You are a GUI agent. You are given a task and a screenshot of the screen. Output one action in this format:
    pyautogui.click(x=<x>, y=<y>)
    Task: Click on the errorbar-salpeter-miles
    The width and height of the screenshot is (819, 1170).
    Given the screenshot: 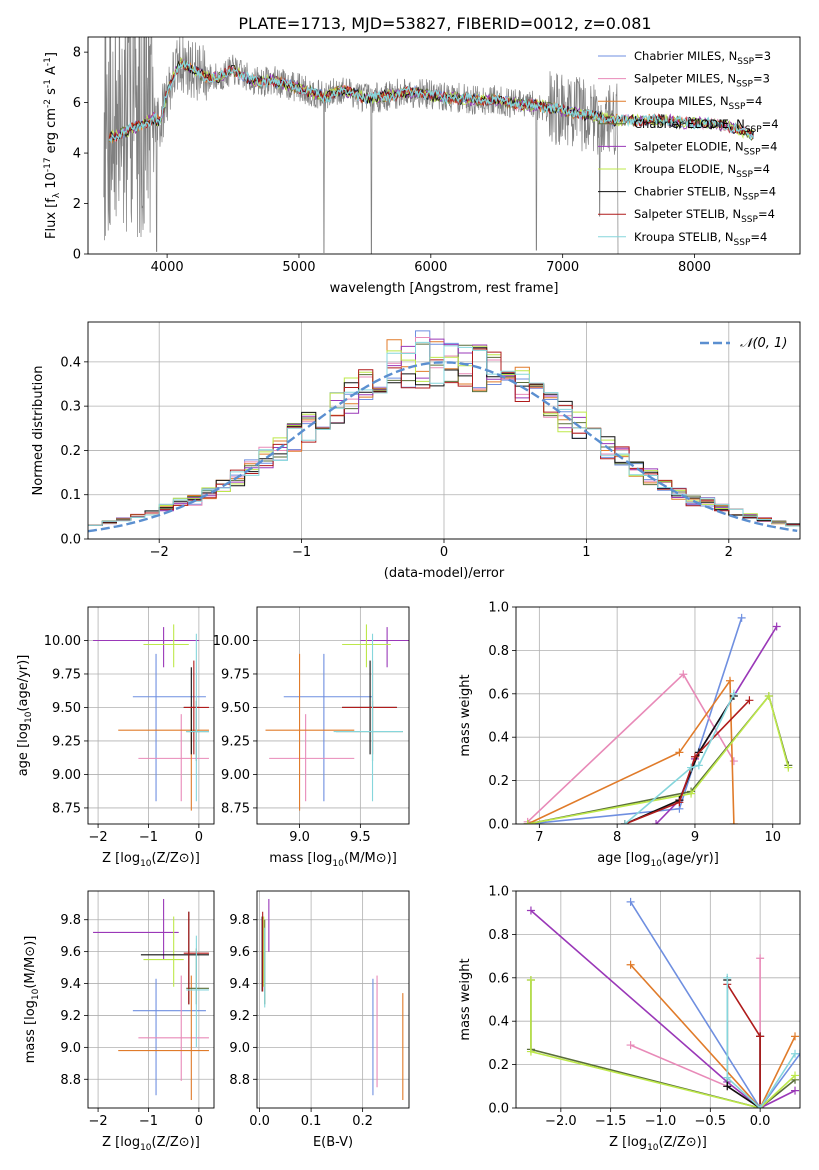 What is the action you would take?
    pyautogui.click(x=312, y=758)
    